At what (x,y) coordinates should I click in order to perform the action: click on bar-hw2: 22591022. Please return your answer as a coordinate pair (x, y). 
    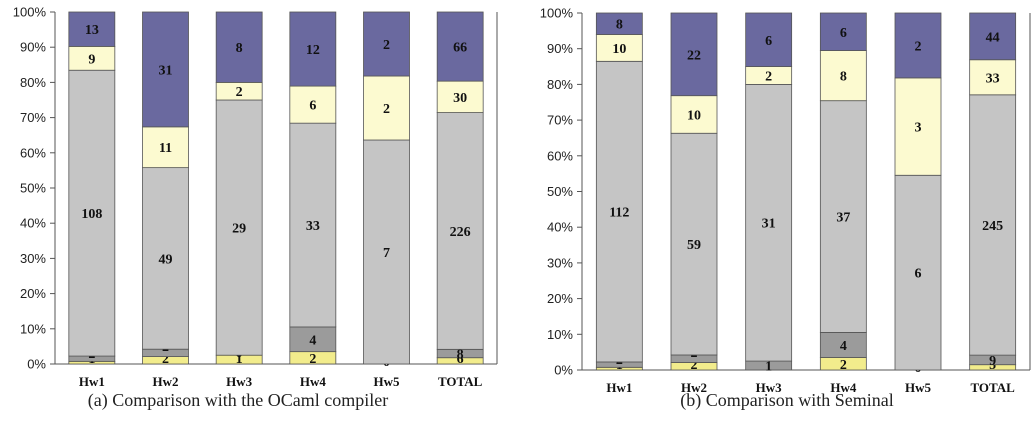
    Looking at the image, I should click on (694, 192).